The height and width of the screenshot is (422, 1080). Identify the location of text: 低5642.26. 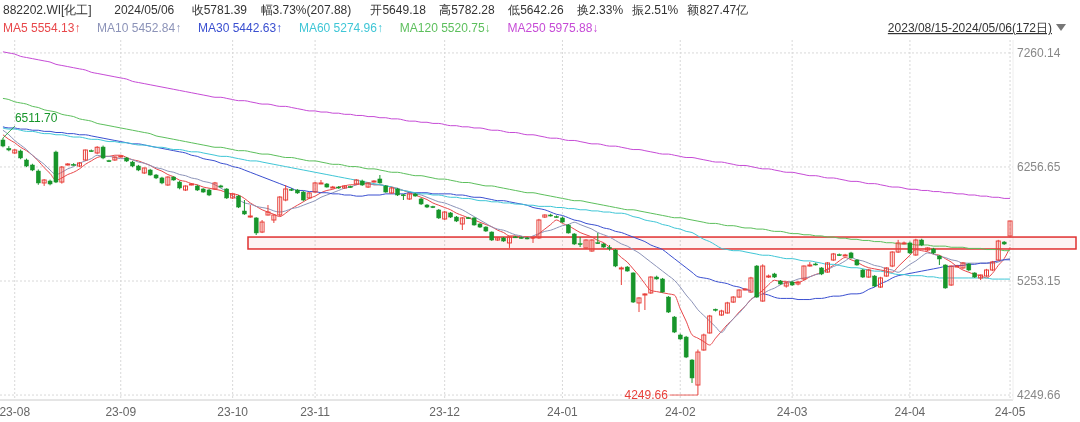
(536, 10).